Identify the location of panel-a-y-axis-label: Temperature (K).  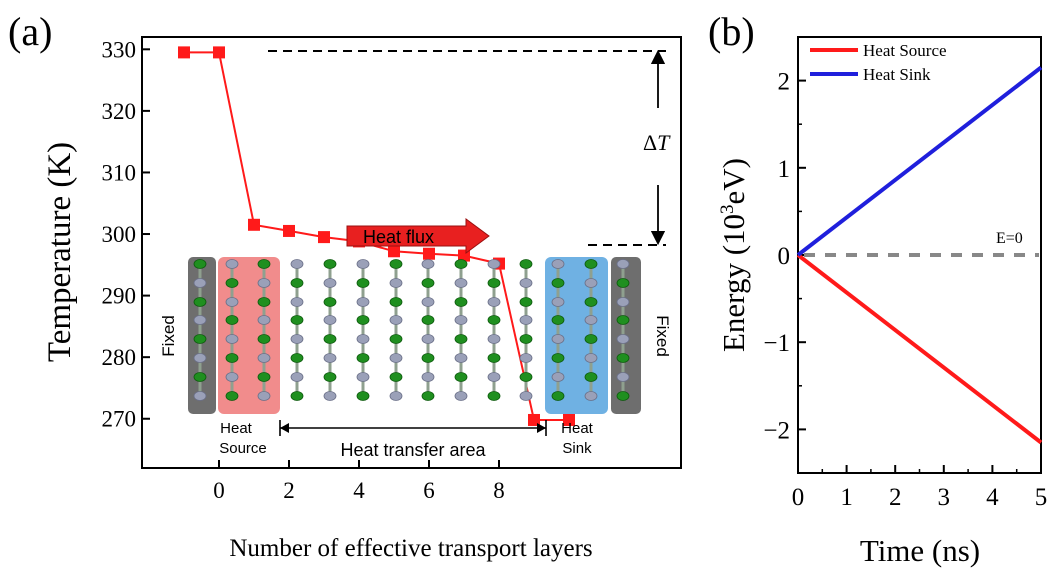
(60, 252).